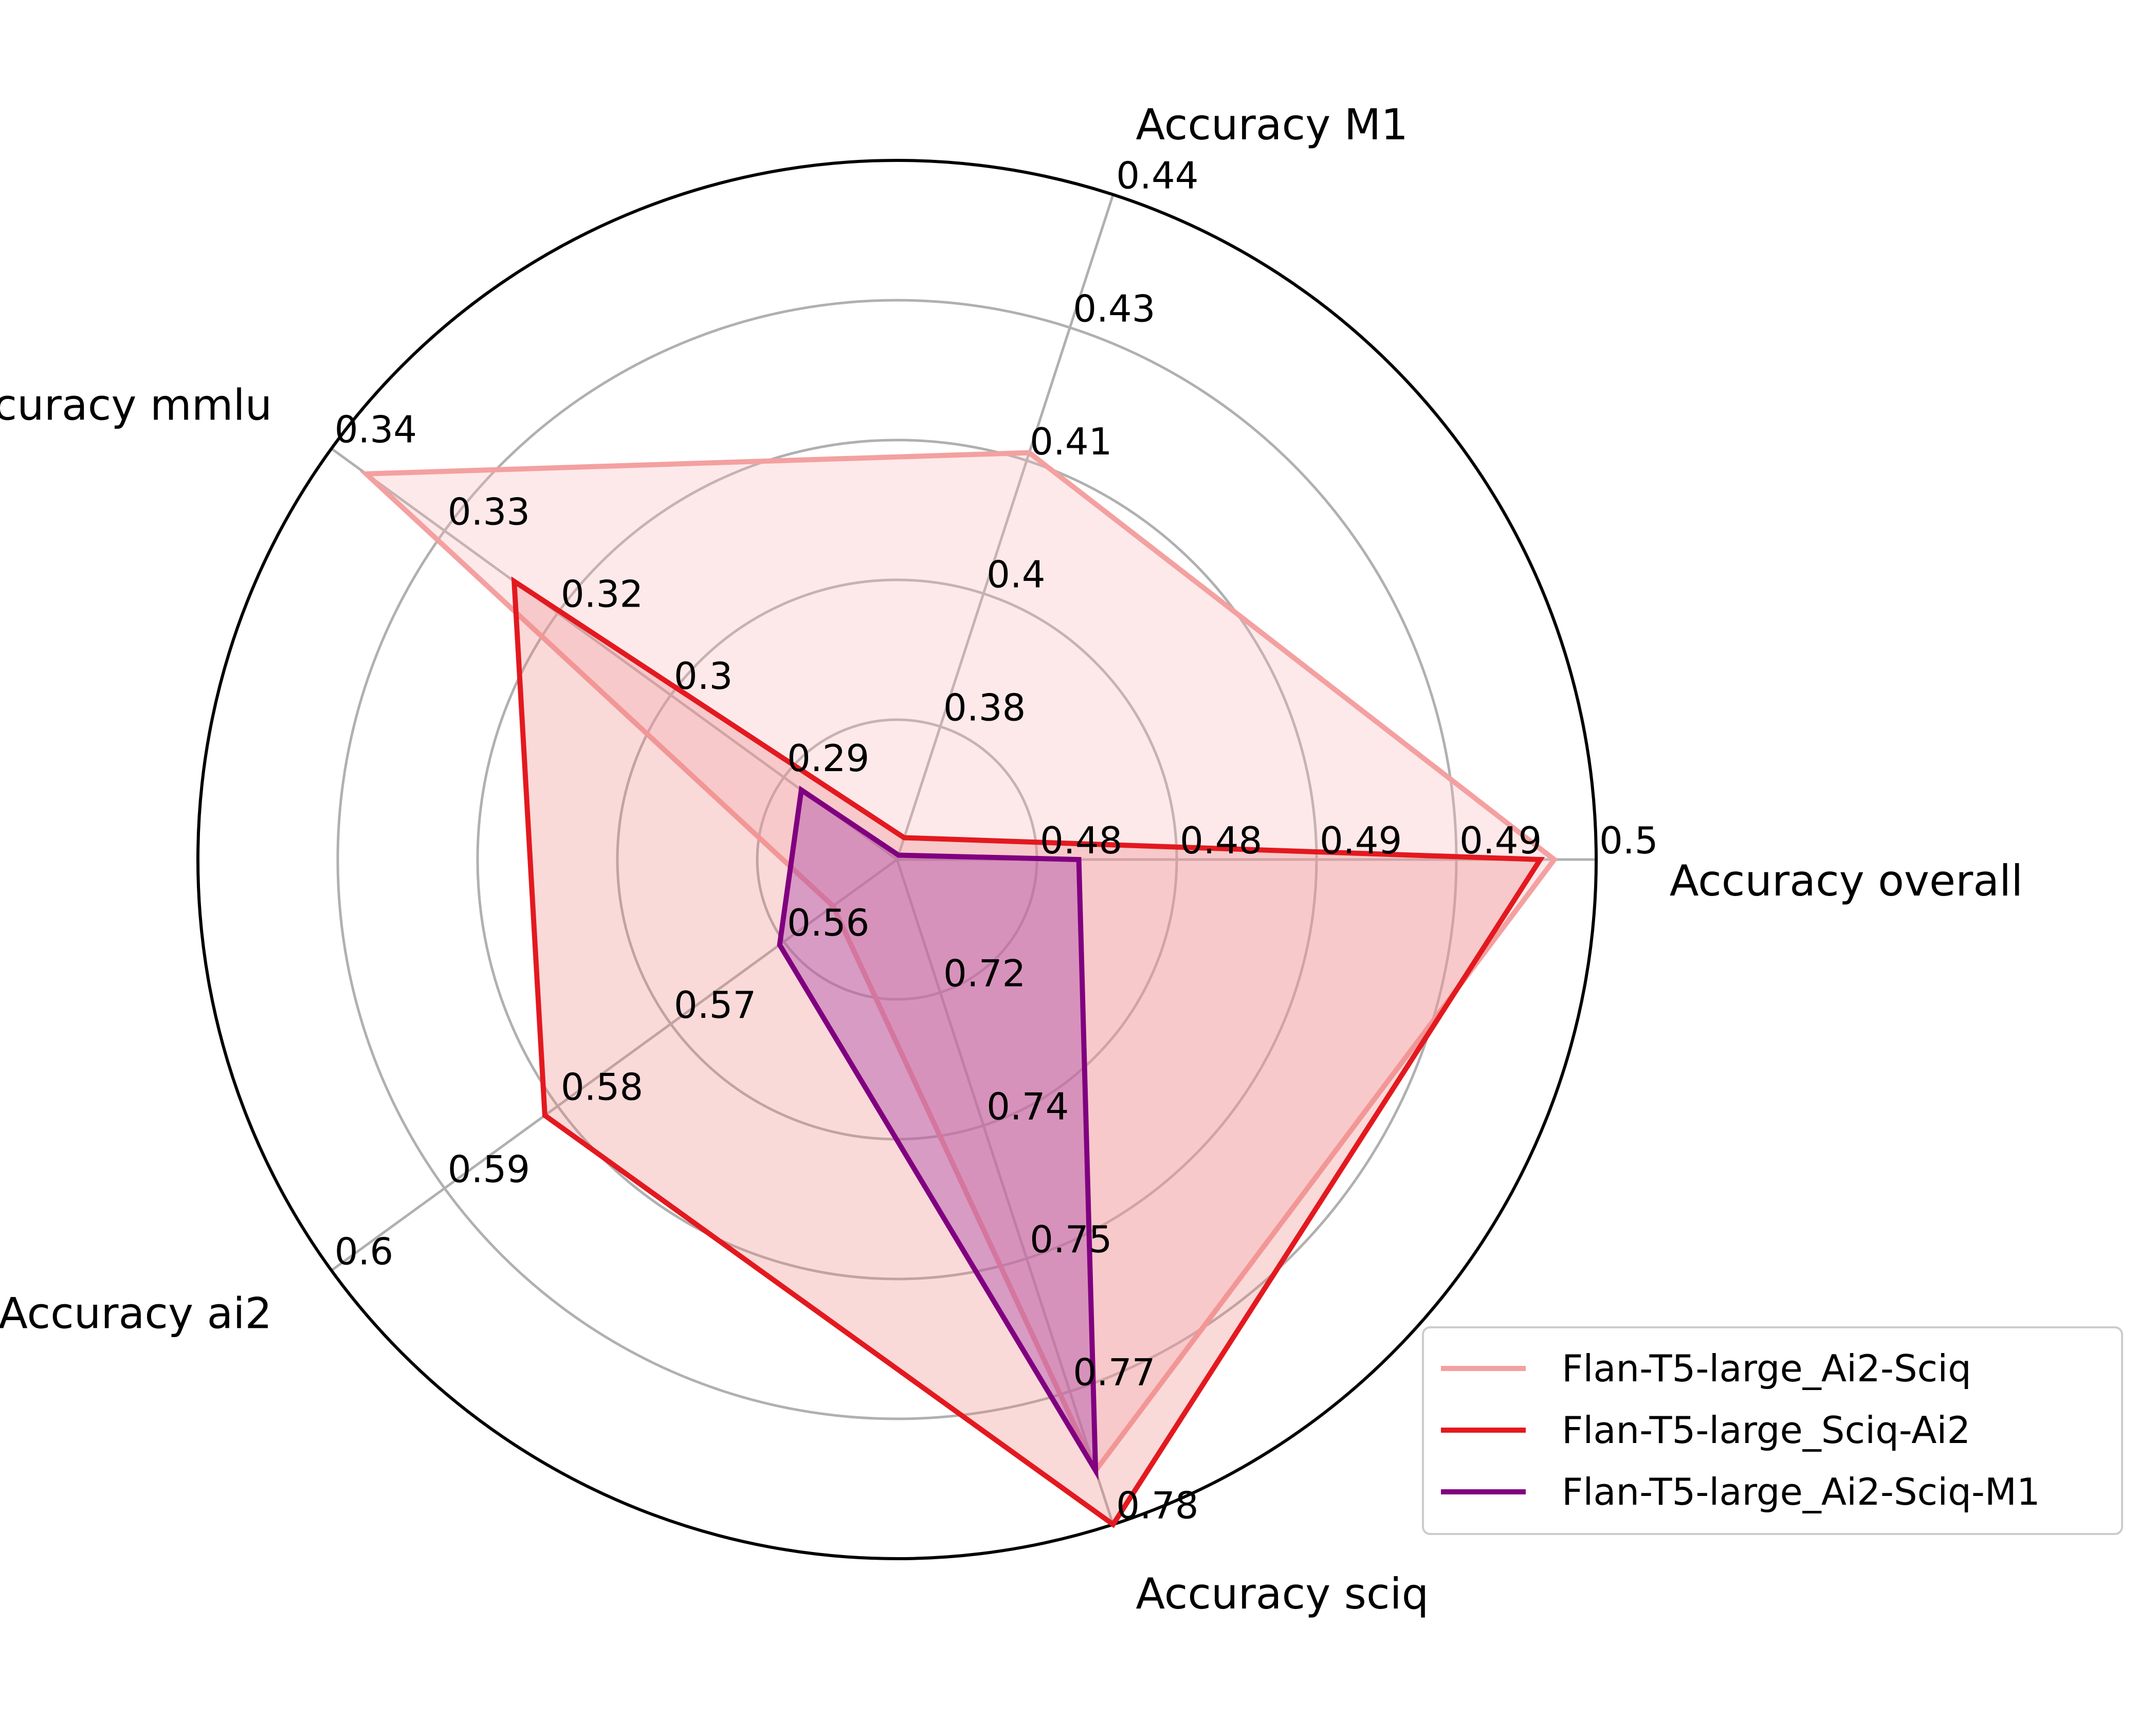 This screenshot has height=1717, width=2156. Describe the element at coordinates (602, 1087) in the screenshot. I see `tick-label: 0.58` at that location.